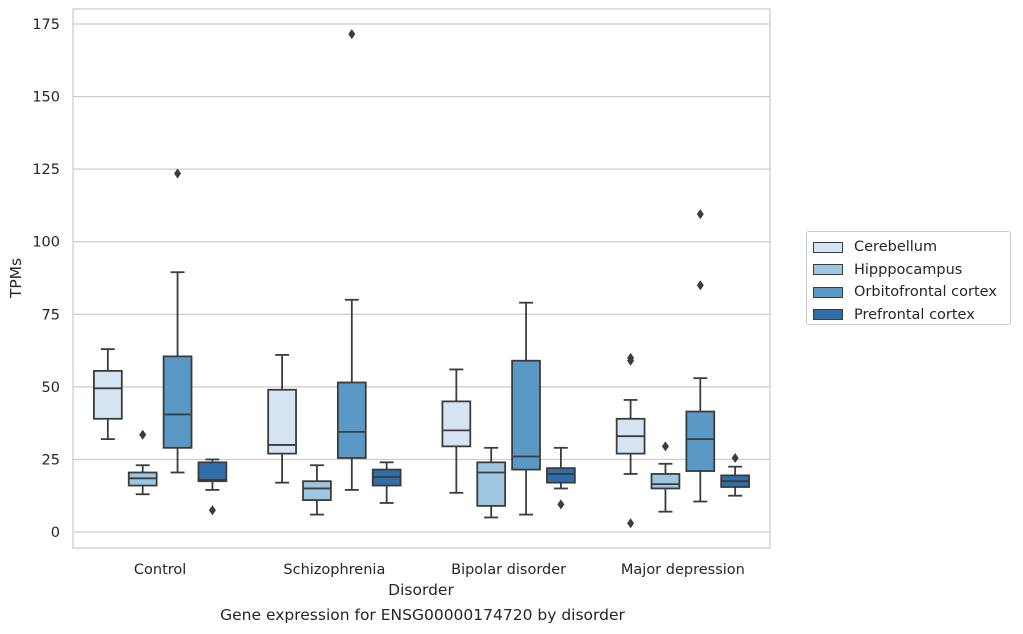 Image resolution: width=1023 pixels, height=634 pixels. I want to click on y-tick-label: 125, so click(46, 170).